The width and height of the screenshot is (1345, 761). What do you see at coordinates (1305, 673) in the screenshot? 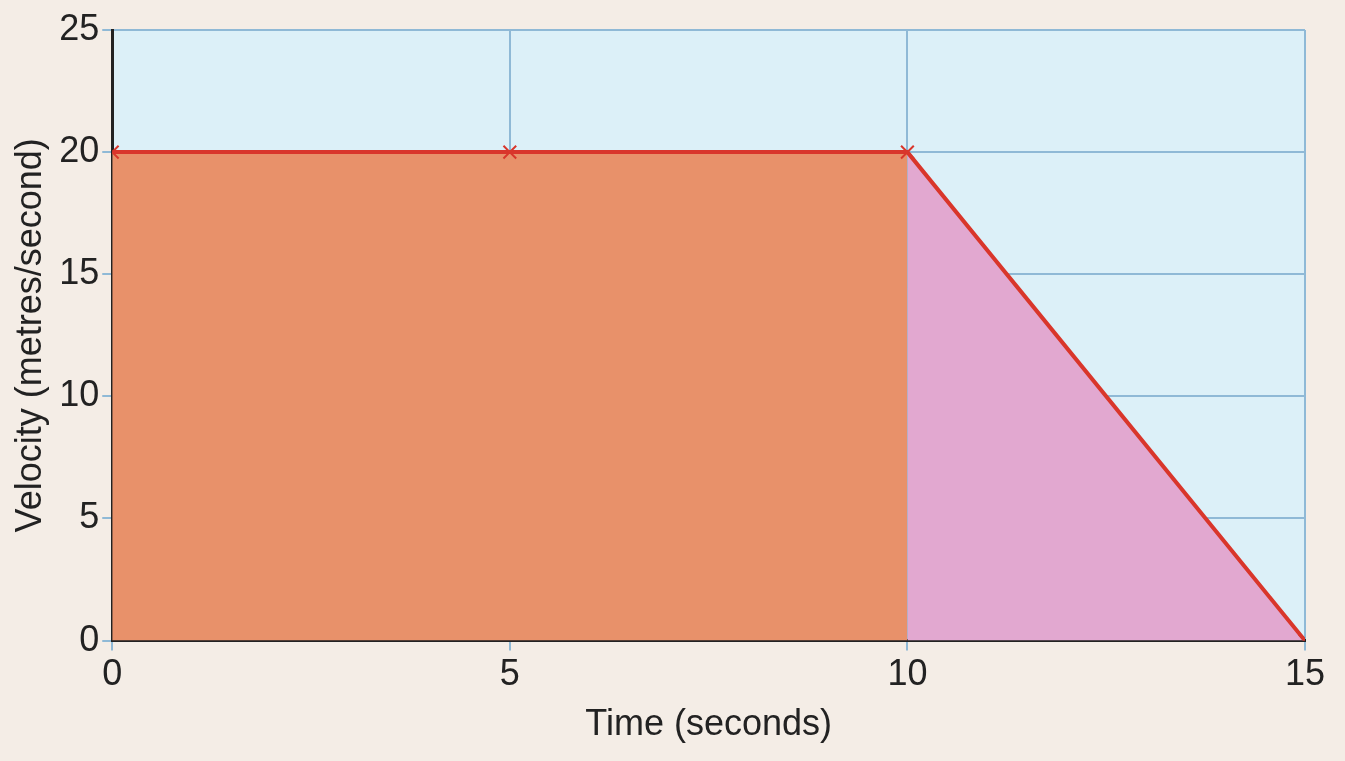
I see `x-tick-label: 15` at bounding box center [1305, 673].